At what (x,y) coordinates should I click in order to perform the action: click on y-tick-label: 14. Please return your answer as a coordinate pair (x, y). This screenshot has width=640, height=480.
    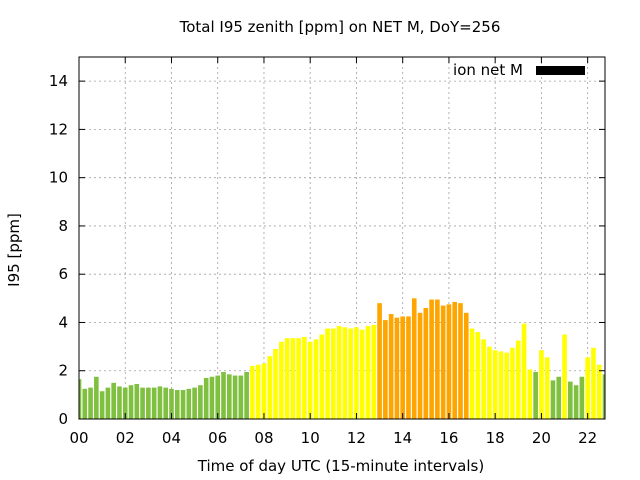
    Looking at the image, I should click on (58, 81).